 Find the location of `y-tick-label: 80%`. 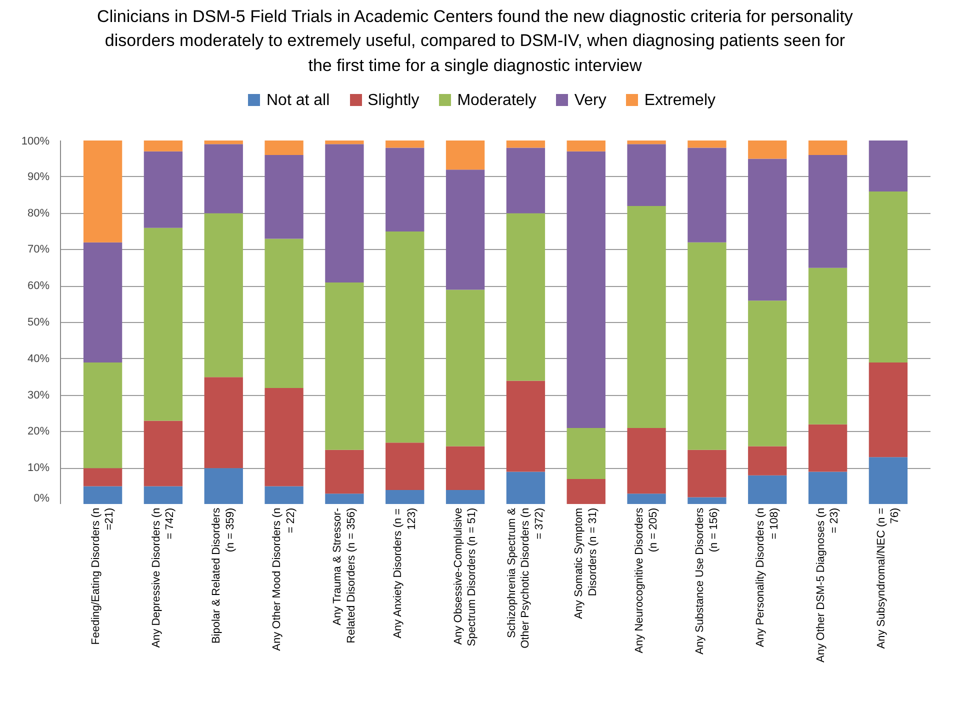

y-tick-label: 80% is located at coordinates (38, 213).